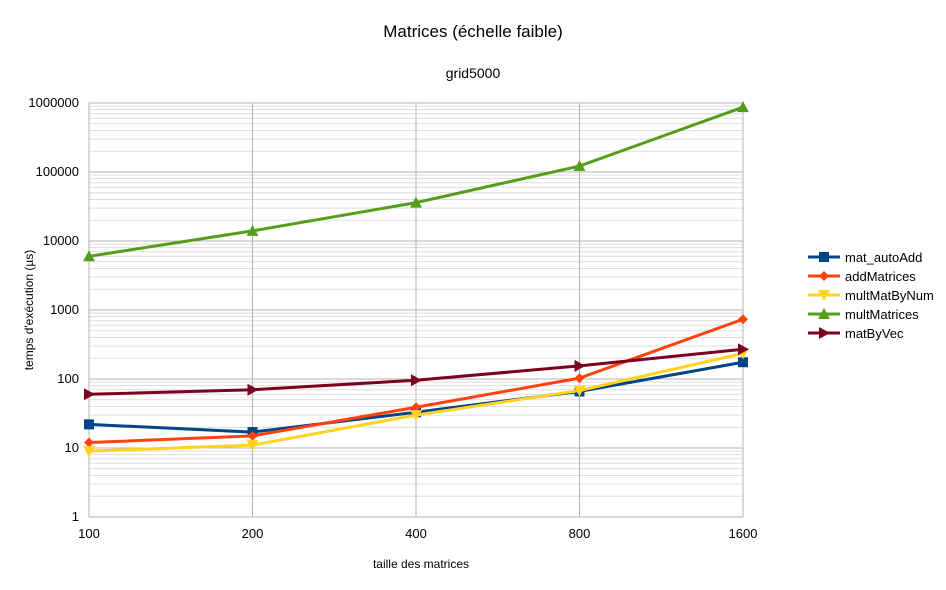  What do you see at coordinates (64, 309) in the screenshot?
I see `y-tick-label: 1000` at bounding box center [64, 309].